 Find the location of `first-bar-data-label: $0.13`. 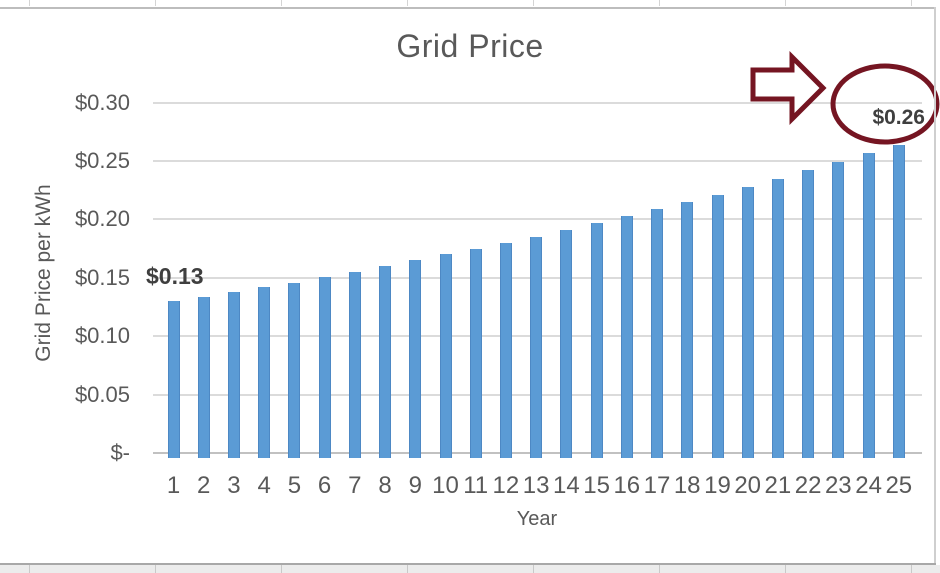

first-bar-data-label: $0.13 is located at coordinates (175, 276).